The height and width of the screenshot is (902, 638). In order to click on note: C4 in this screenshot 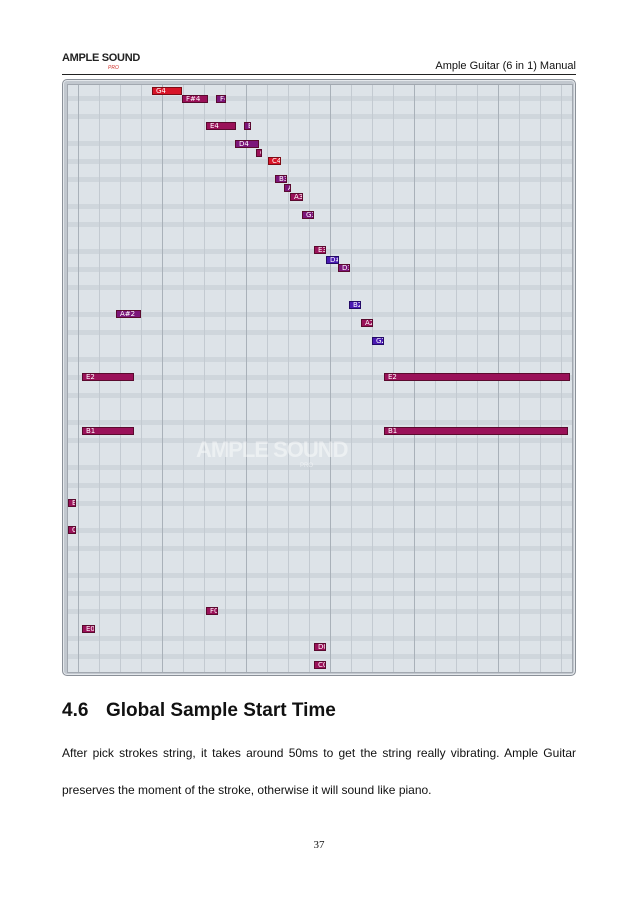, I will do `click(274, 161)`.